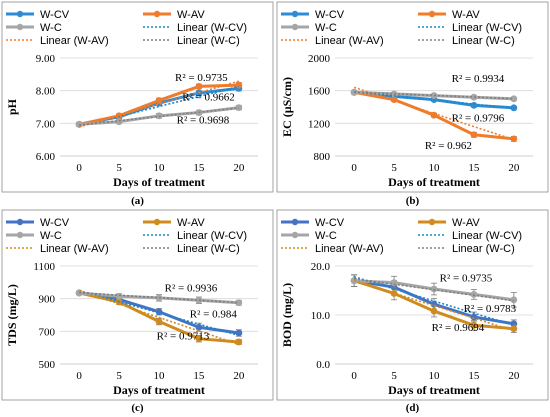  Describe the element at coordinates (47, 365) in the screenshot. I see `y-tick-label: 500` at that location.